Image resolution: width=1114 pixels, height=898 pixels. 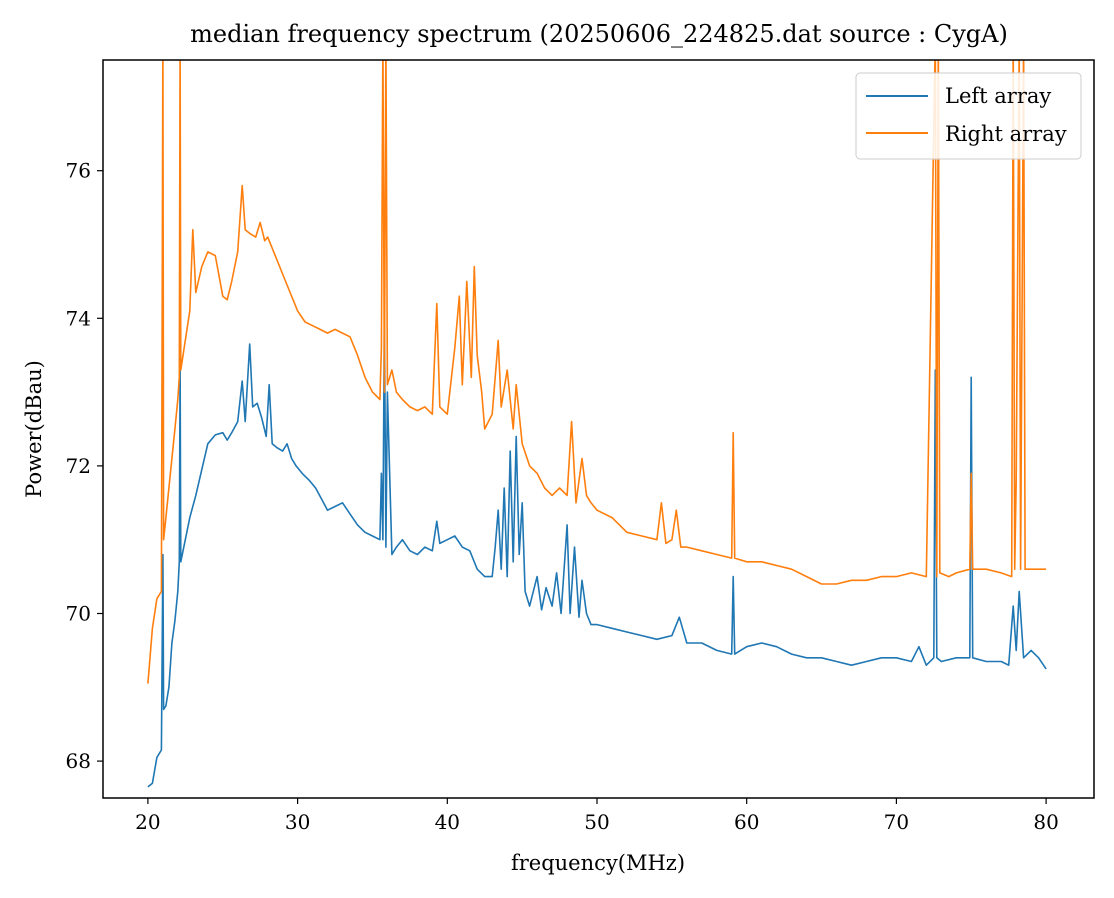 I want to click on y-tick-label: 70, so click(x=78, y=614).